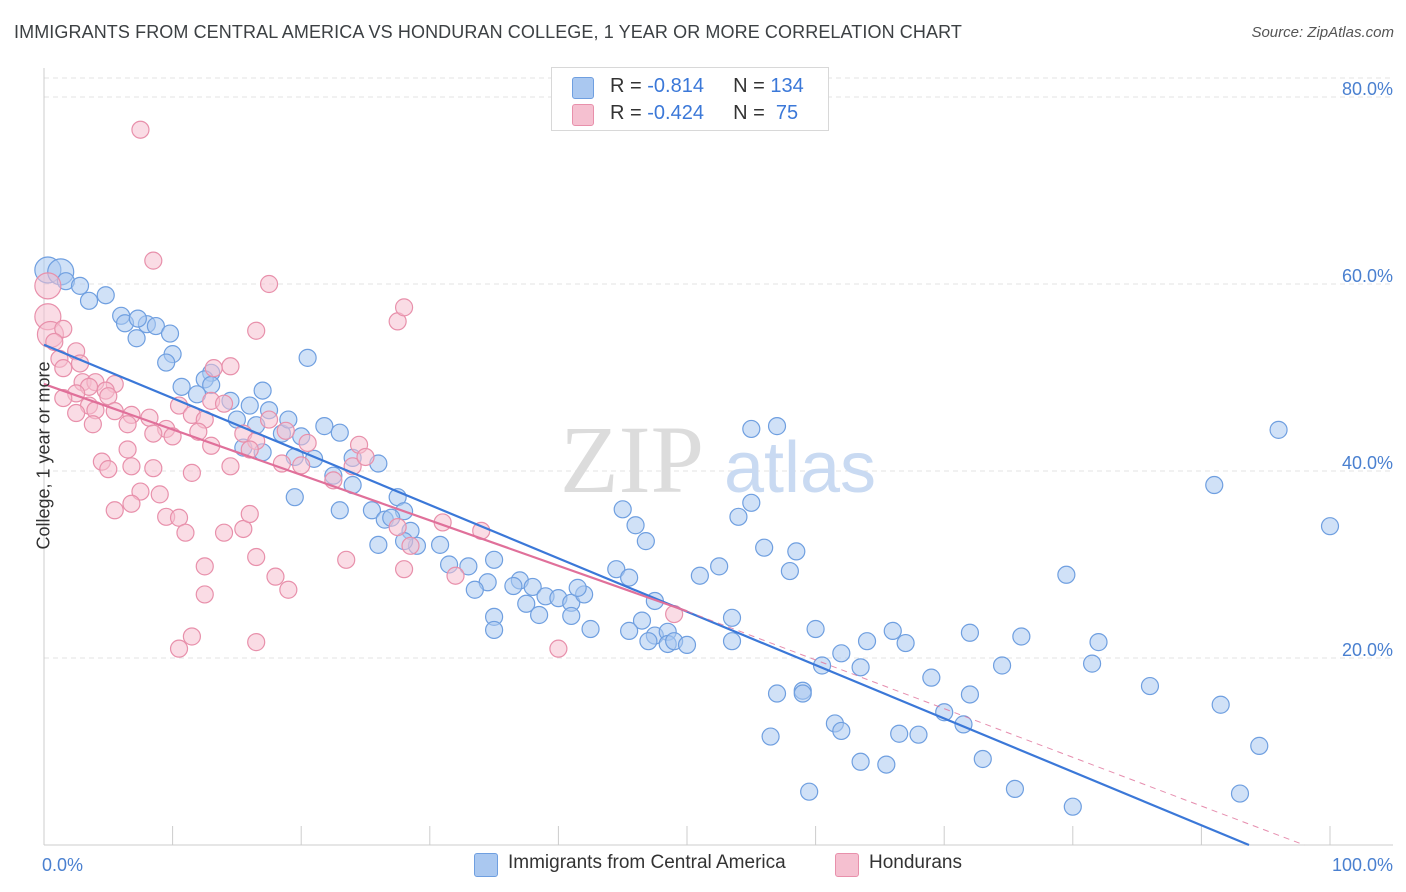  Describe the element at coordinates (675, 113) in the screenshot. I see `legend-r-value: -0.424` at that location.